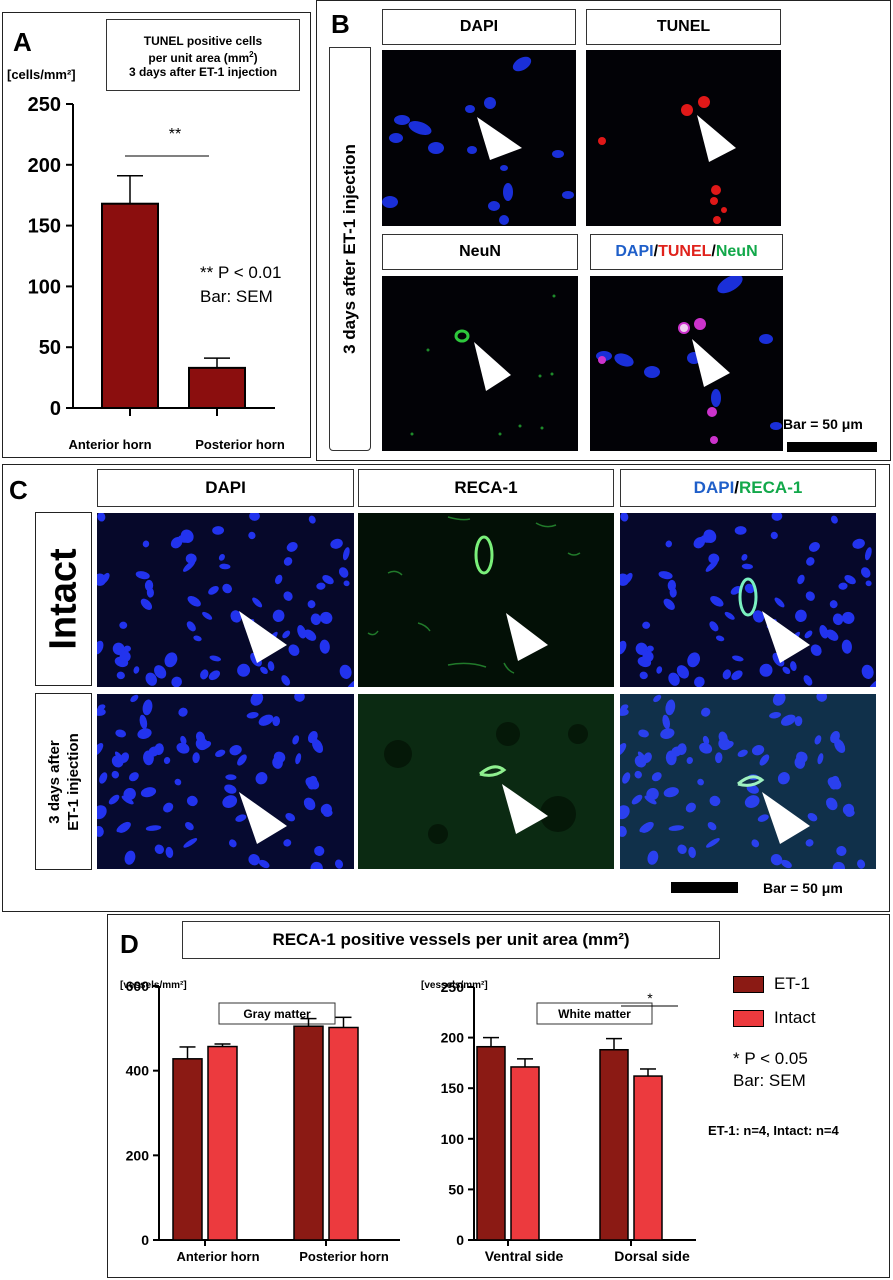 This screenshot has width=893, height=1280. Describe the element at coordinates (225, 781) in the screenshot. I see `micrograph-c-et1-dapi` at that location.